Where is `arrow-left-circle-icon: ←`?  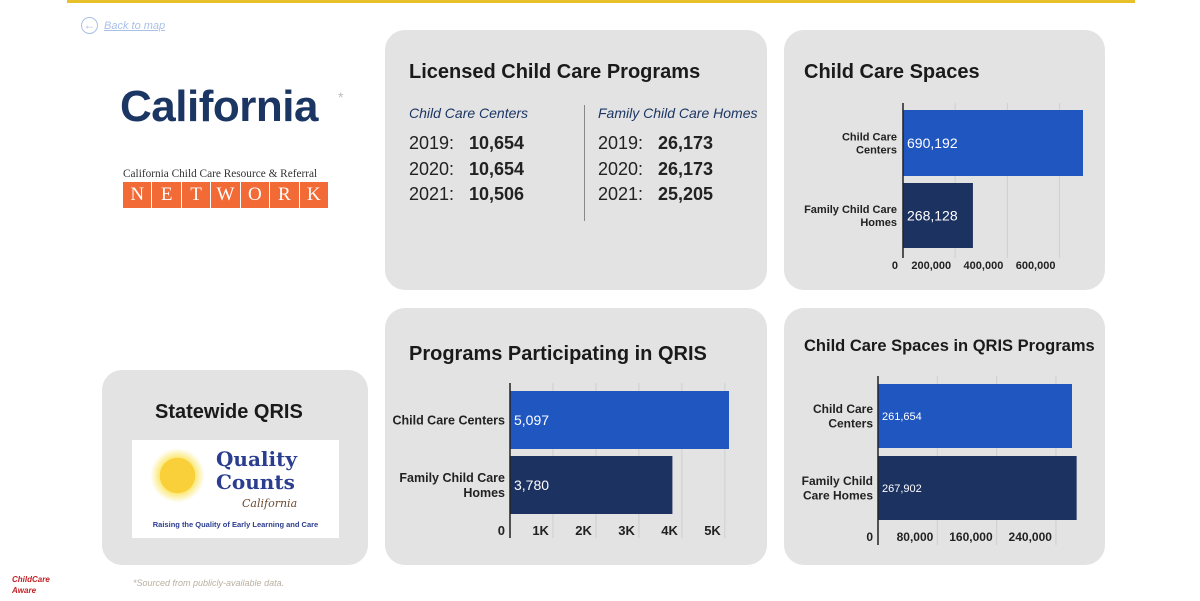
arrow-left-circle-icon: ← is located at coordinates (89, 25).